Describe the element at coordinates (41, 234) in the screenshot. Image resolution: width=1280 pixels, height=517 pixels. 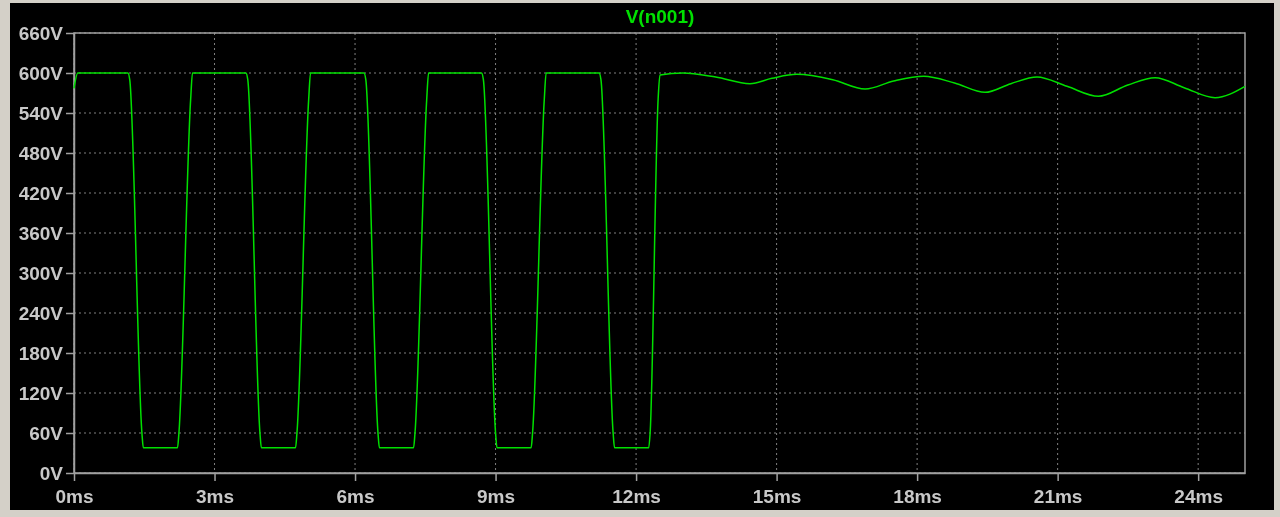
I see `y-tick-label: 360V` at that location.